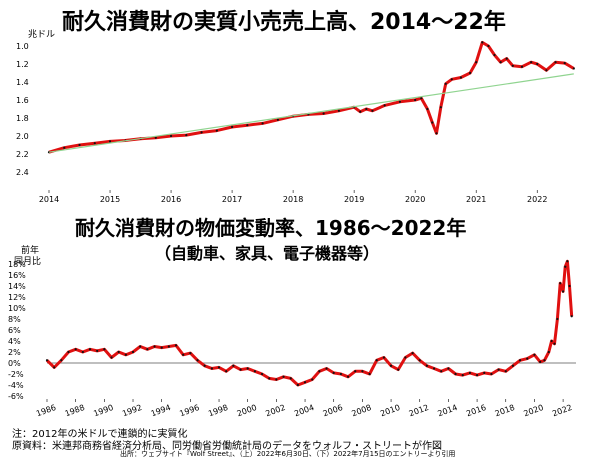 The height and width of the screenshot is (459, 600). What do you see at coordinates (22, 118) in the screenshot?
I see `chart1-ytick-label: 1.8` at bounding box center [22, 118].